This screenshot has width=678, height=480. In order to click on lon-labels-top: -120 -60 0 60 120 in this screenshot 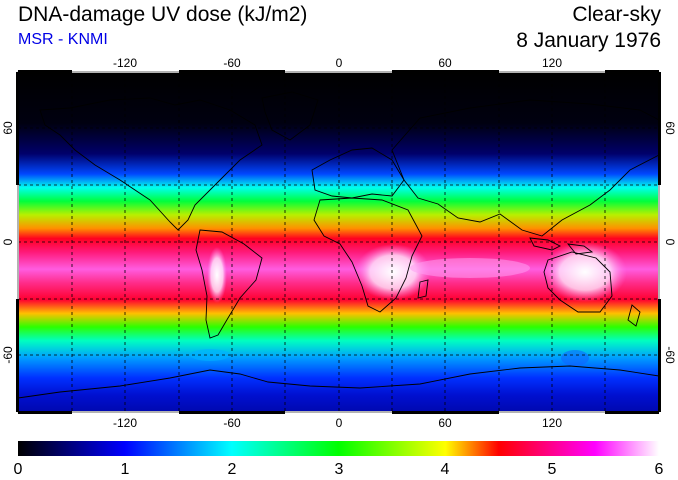, I will do `click(337, 63)`.